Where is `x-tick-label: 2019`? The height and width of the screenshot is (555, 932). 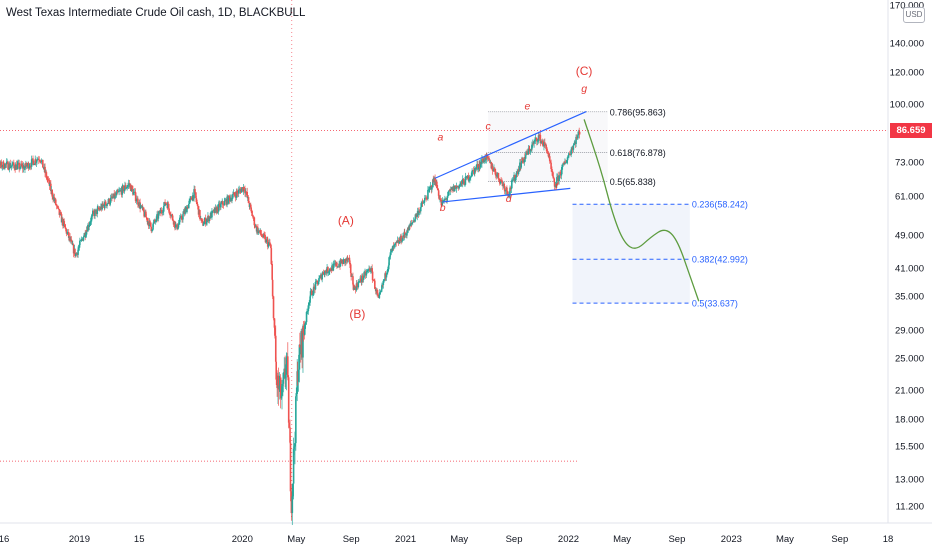
x-tick-label: 2019 is located at coordinates (79, 539).